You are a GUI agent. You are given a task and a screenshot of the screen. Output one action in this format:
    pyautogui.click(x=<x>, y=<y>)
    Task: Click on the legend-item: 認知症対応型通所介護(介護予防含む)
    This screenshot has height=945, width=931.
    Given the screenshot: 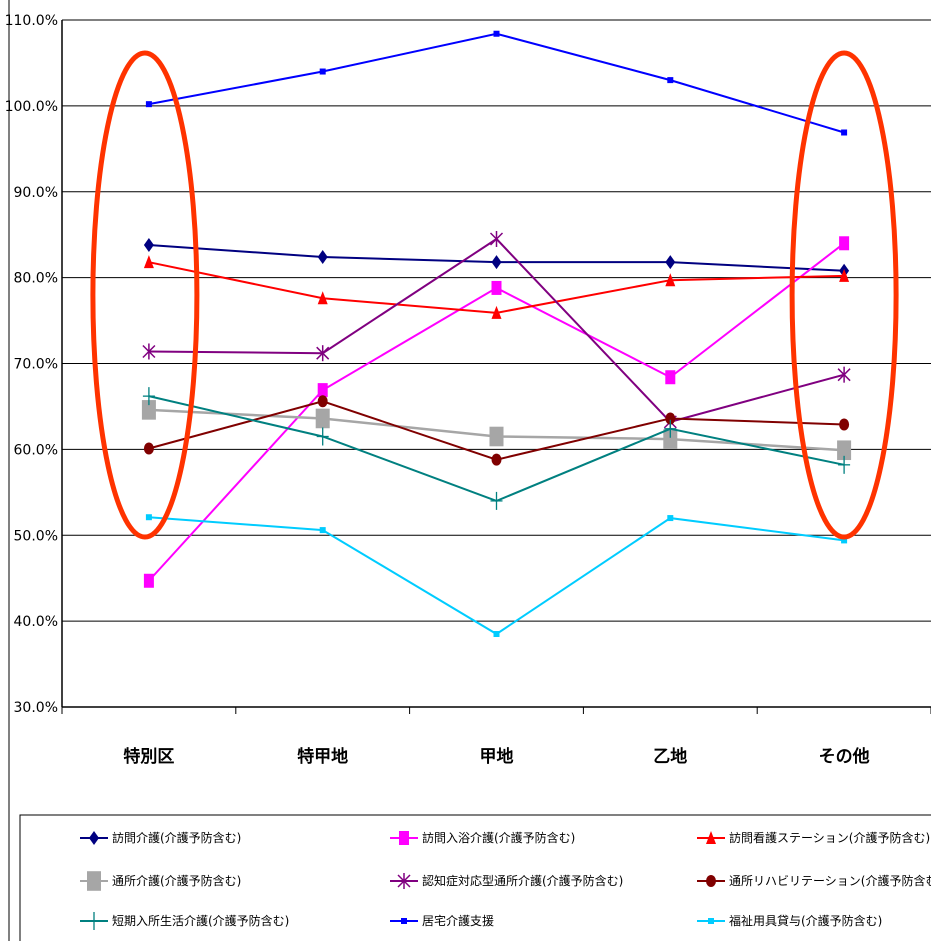 What is the action you would take?
    pyautogui.click(x=506, y=881)
    